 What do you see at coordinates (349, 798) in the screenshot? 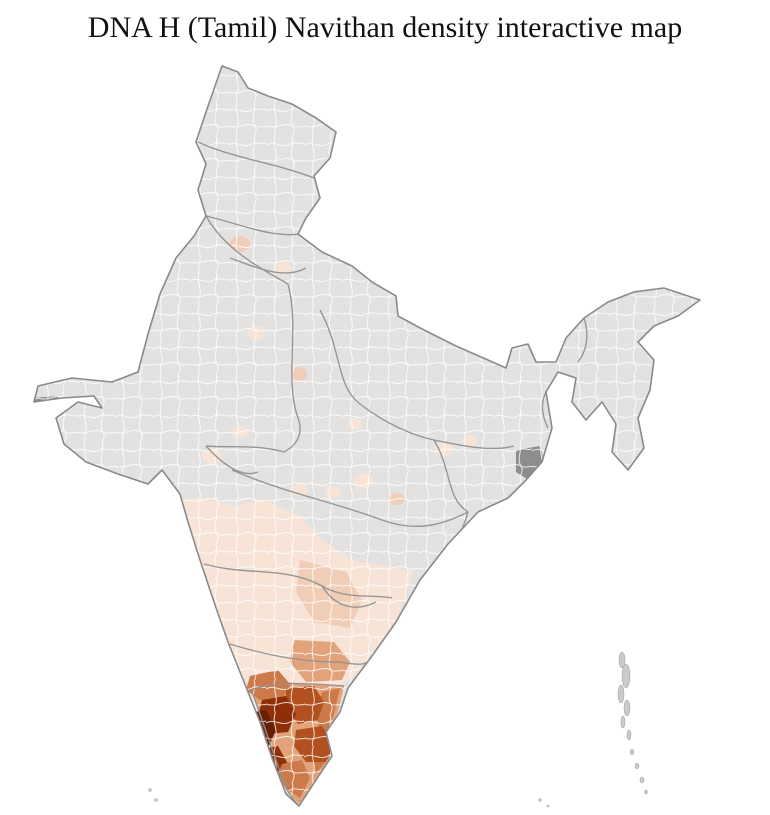
I see `lakshadweep-islands` at bounding box center [349, 798].